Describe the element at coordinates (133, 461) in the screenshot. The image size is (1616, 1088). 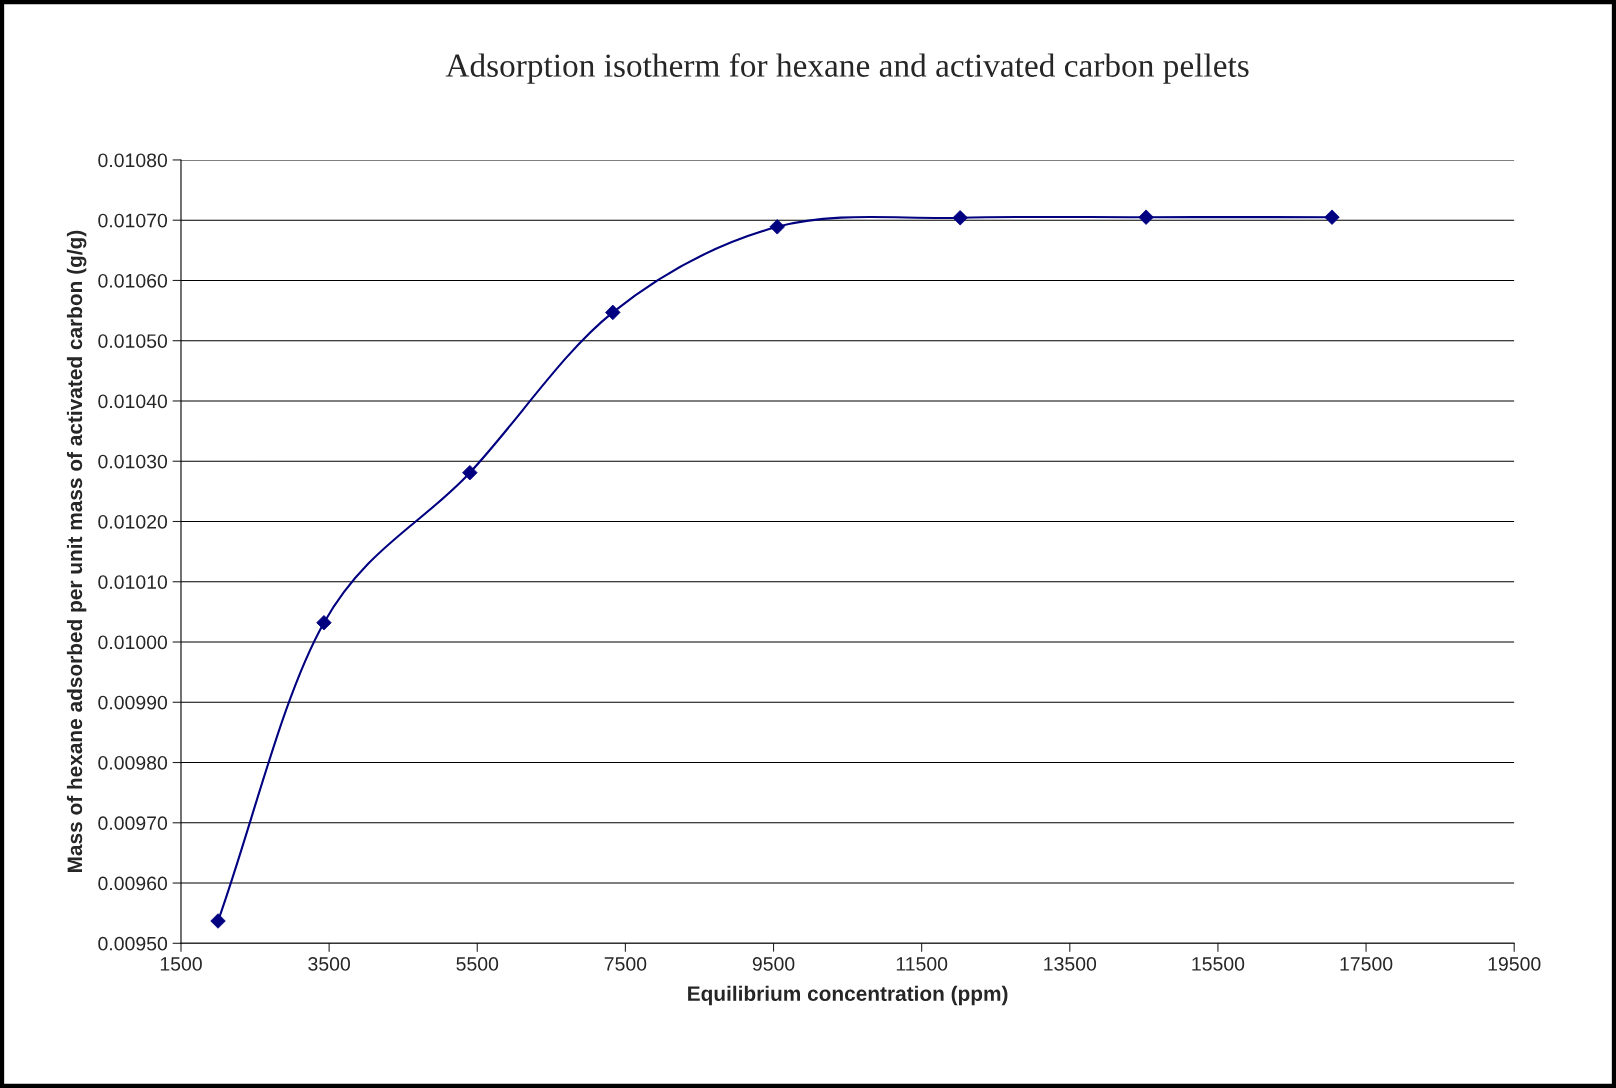
I see `y-tick-label: 0.01030` at that location.